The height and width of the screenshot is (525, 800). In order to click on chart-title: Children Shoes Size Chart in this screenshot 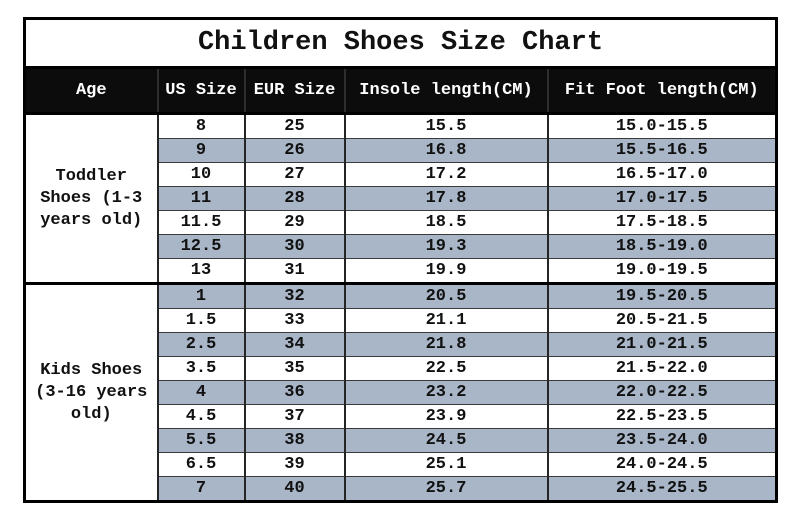, I will do `click(400, 43)`.